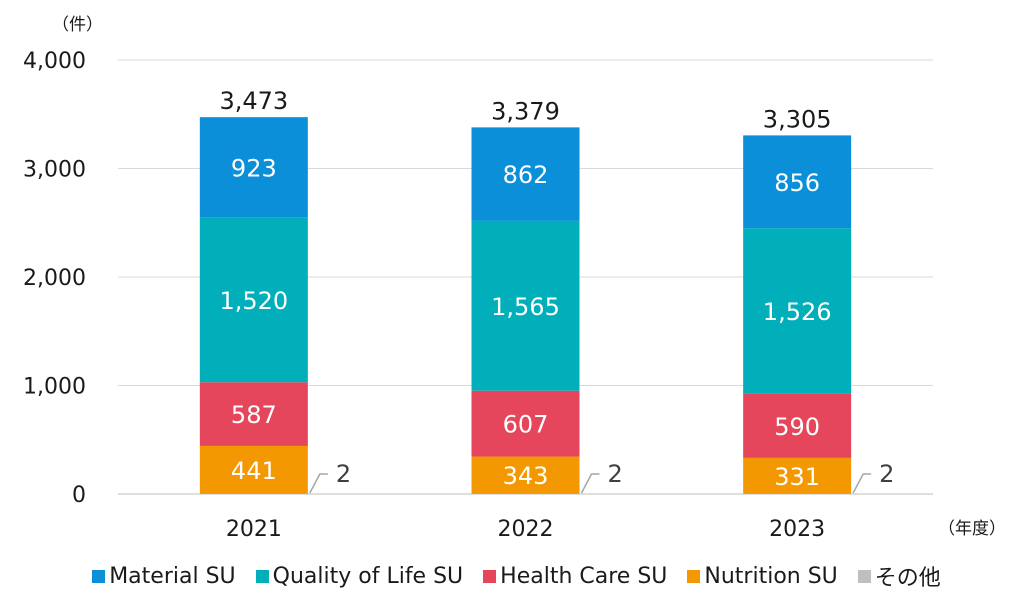 The image size is (1033, 605). I want to click on data-label: 331, so click(797, 477).